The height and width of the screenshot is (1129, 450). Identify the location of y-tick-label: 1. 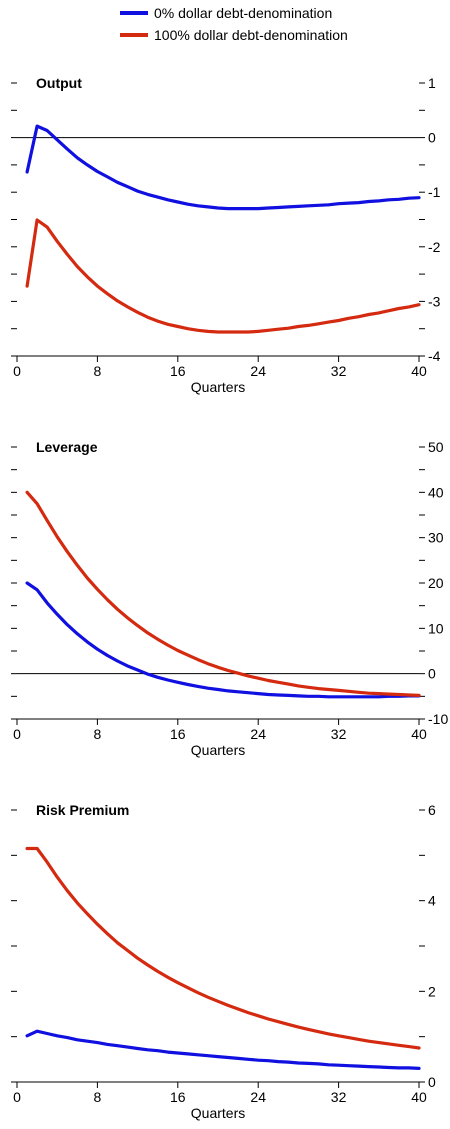
(432, 83).